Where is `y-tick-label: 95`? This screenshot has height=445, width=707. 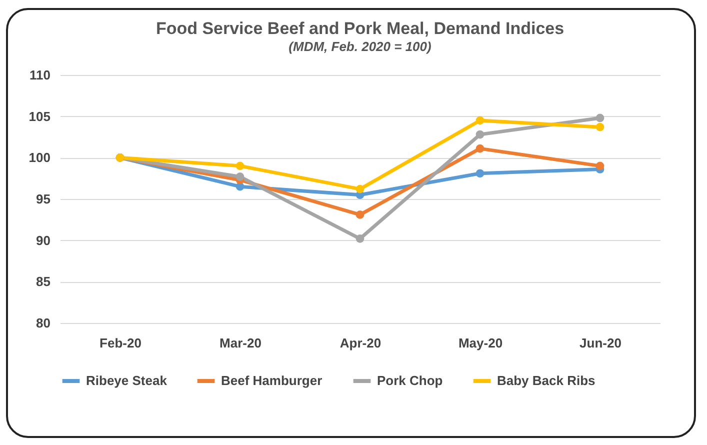
y-tick-label: 95 is located at coordinates (43, 199).